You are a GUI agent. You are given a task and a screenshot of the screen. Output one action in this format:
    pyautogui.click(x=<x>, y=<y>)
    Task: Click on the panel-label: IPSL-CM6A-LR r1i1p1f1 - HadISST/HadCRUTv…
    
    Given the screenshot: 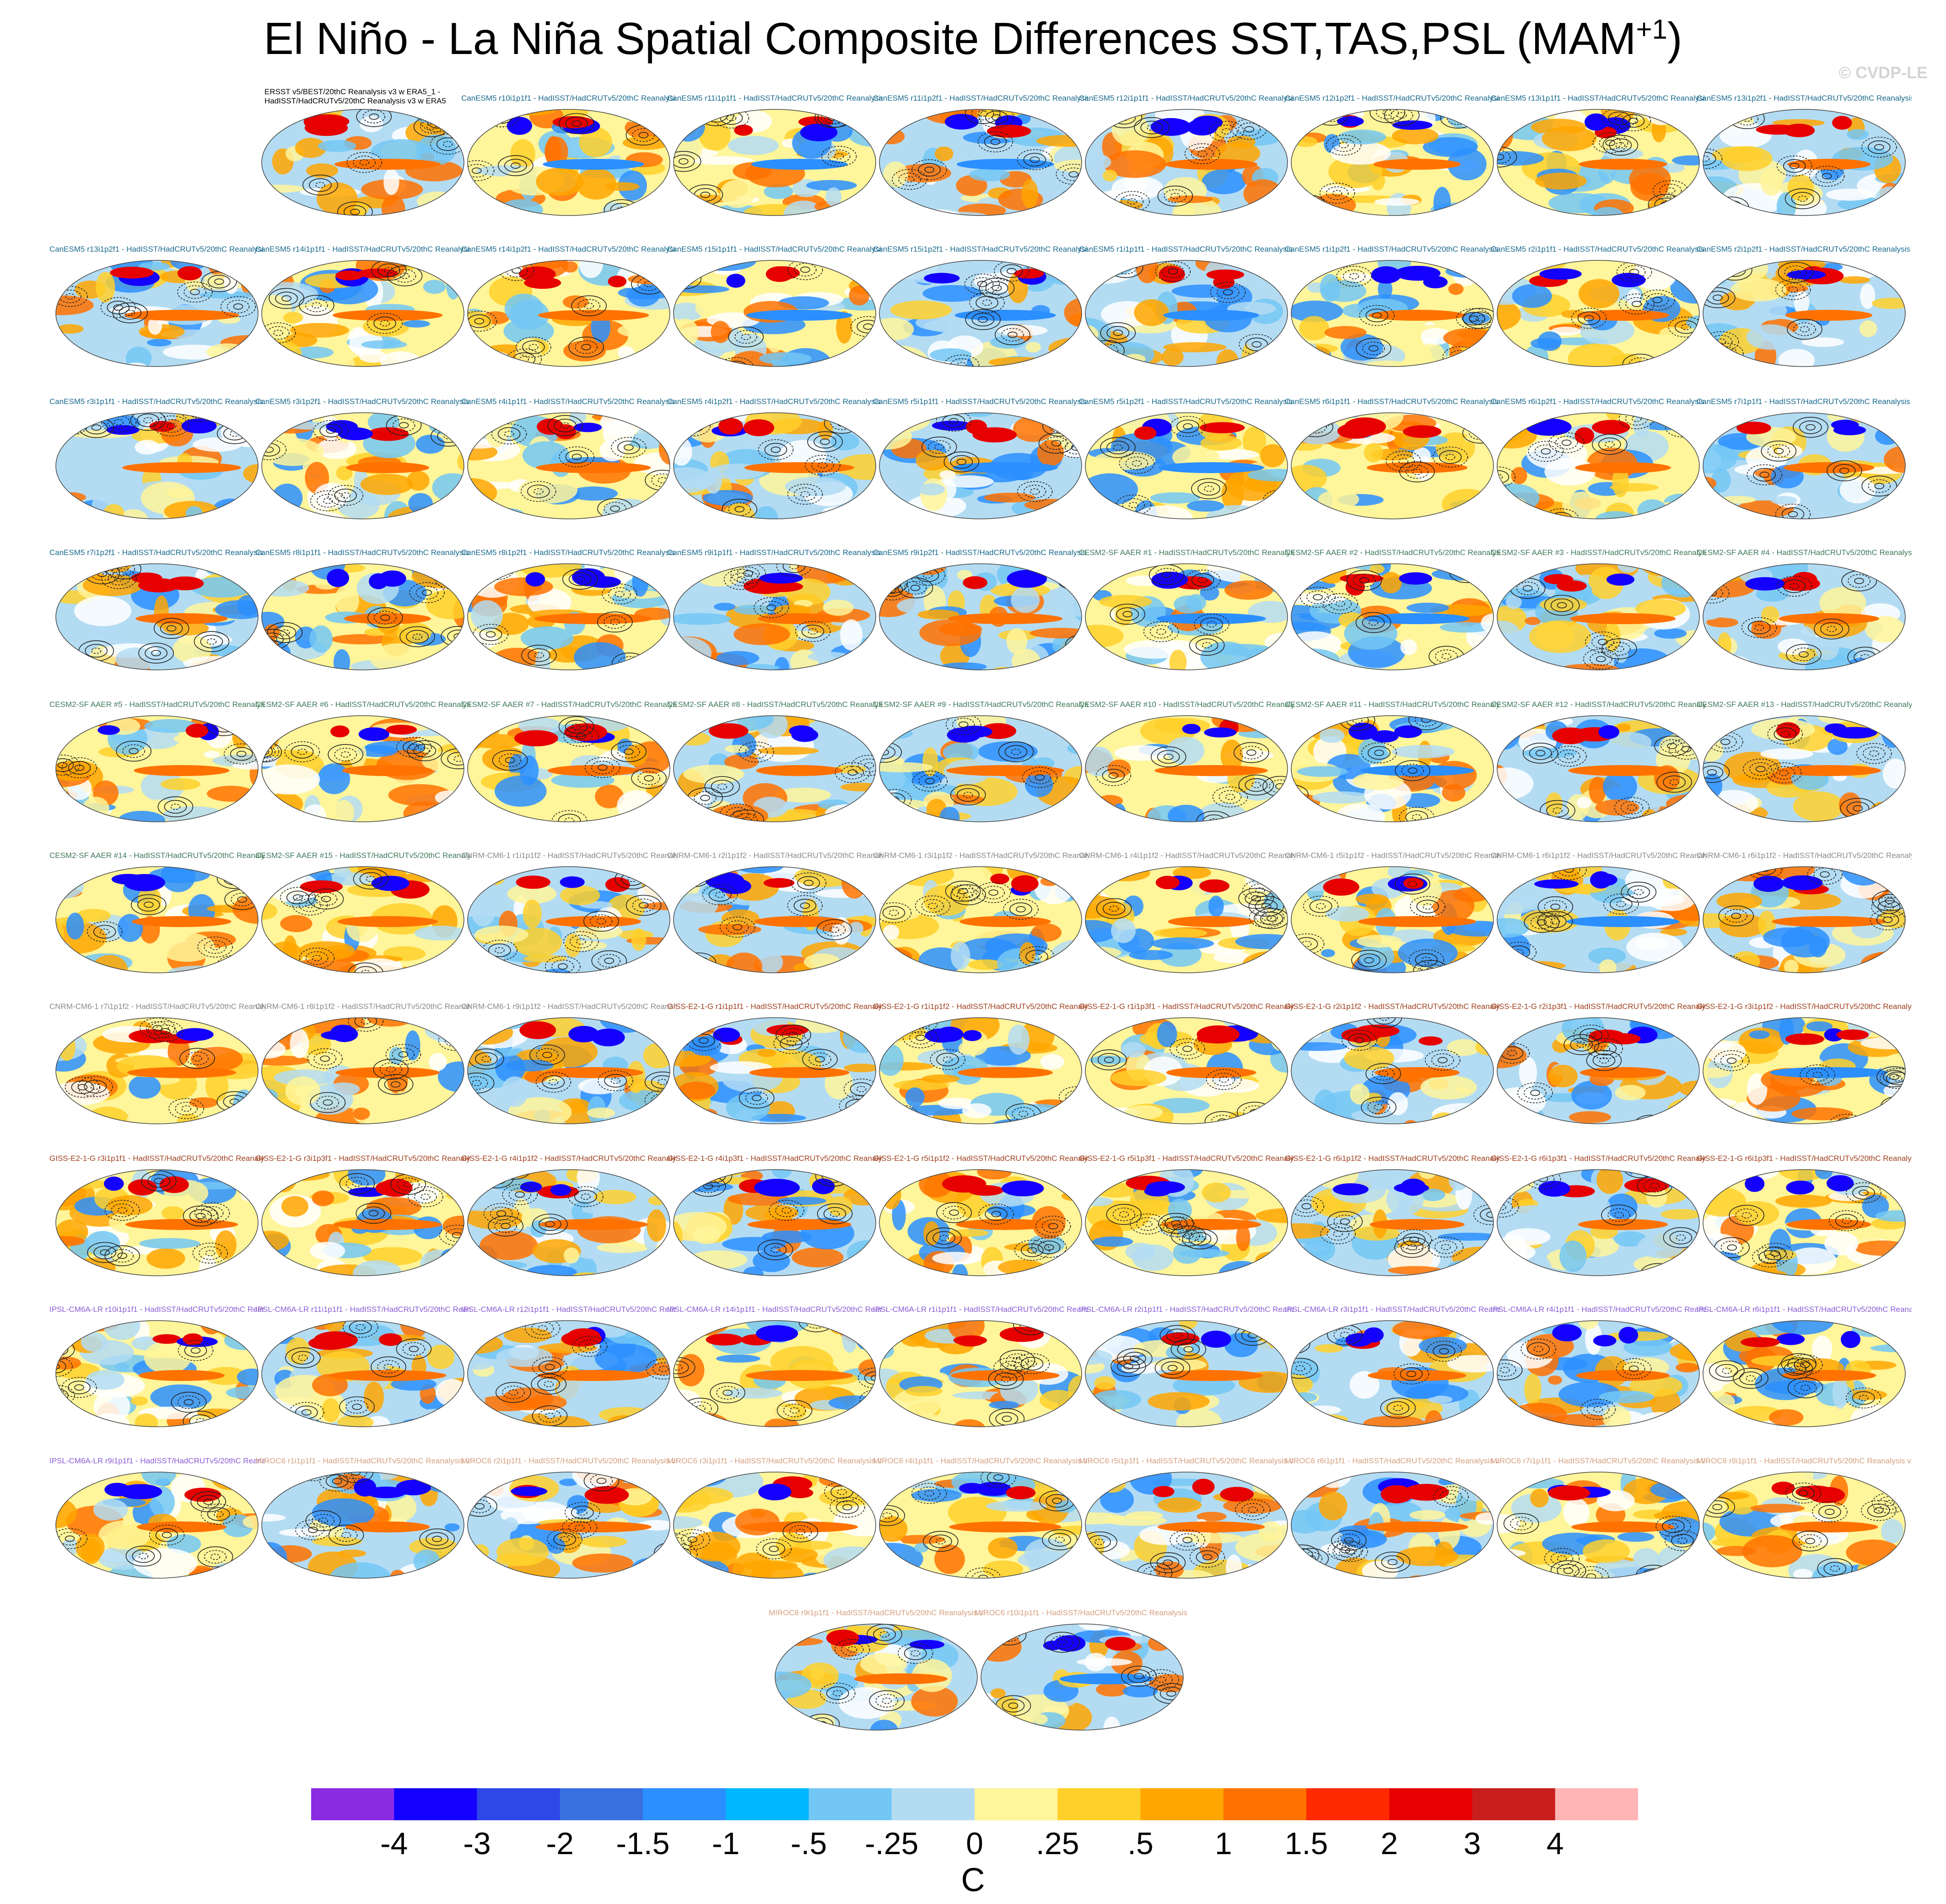 What is the action you would take?
    pyautogui.click(x=980, y=1309)
    